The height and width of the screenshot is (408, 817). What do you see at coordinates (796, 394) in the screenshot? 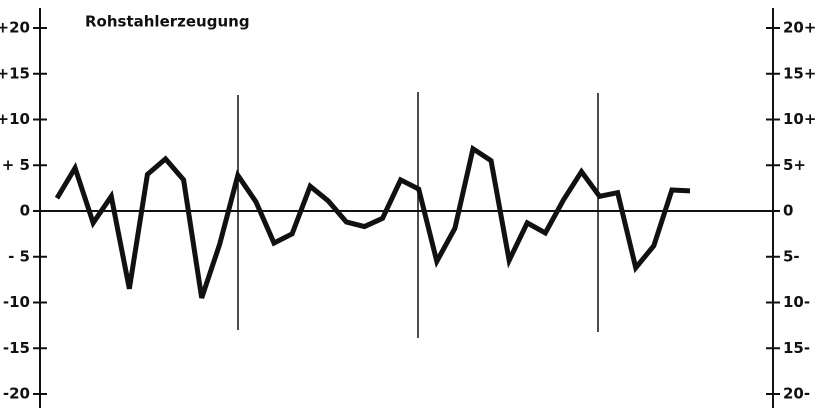
I see `y2-tick-label: 20-` at bounding box center [796, 394].